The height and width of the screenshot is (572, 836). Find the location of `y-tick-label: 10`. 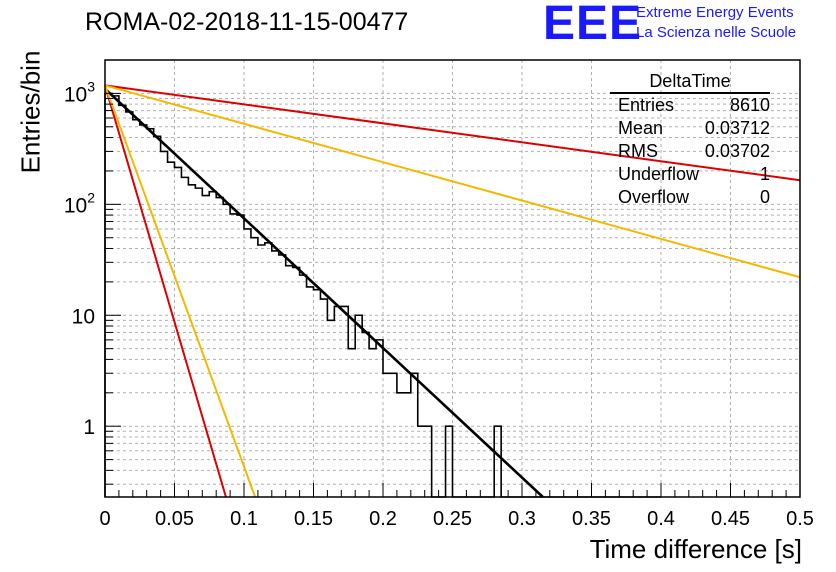

y-tick-label: 10 is located at coordinates (83, 316).